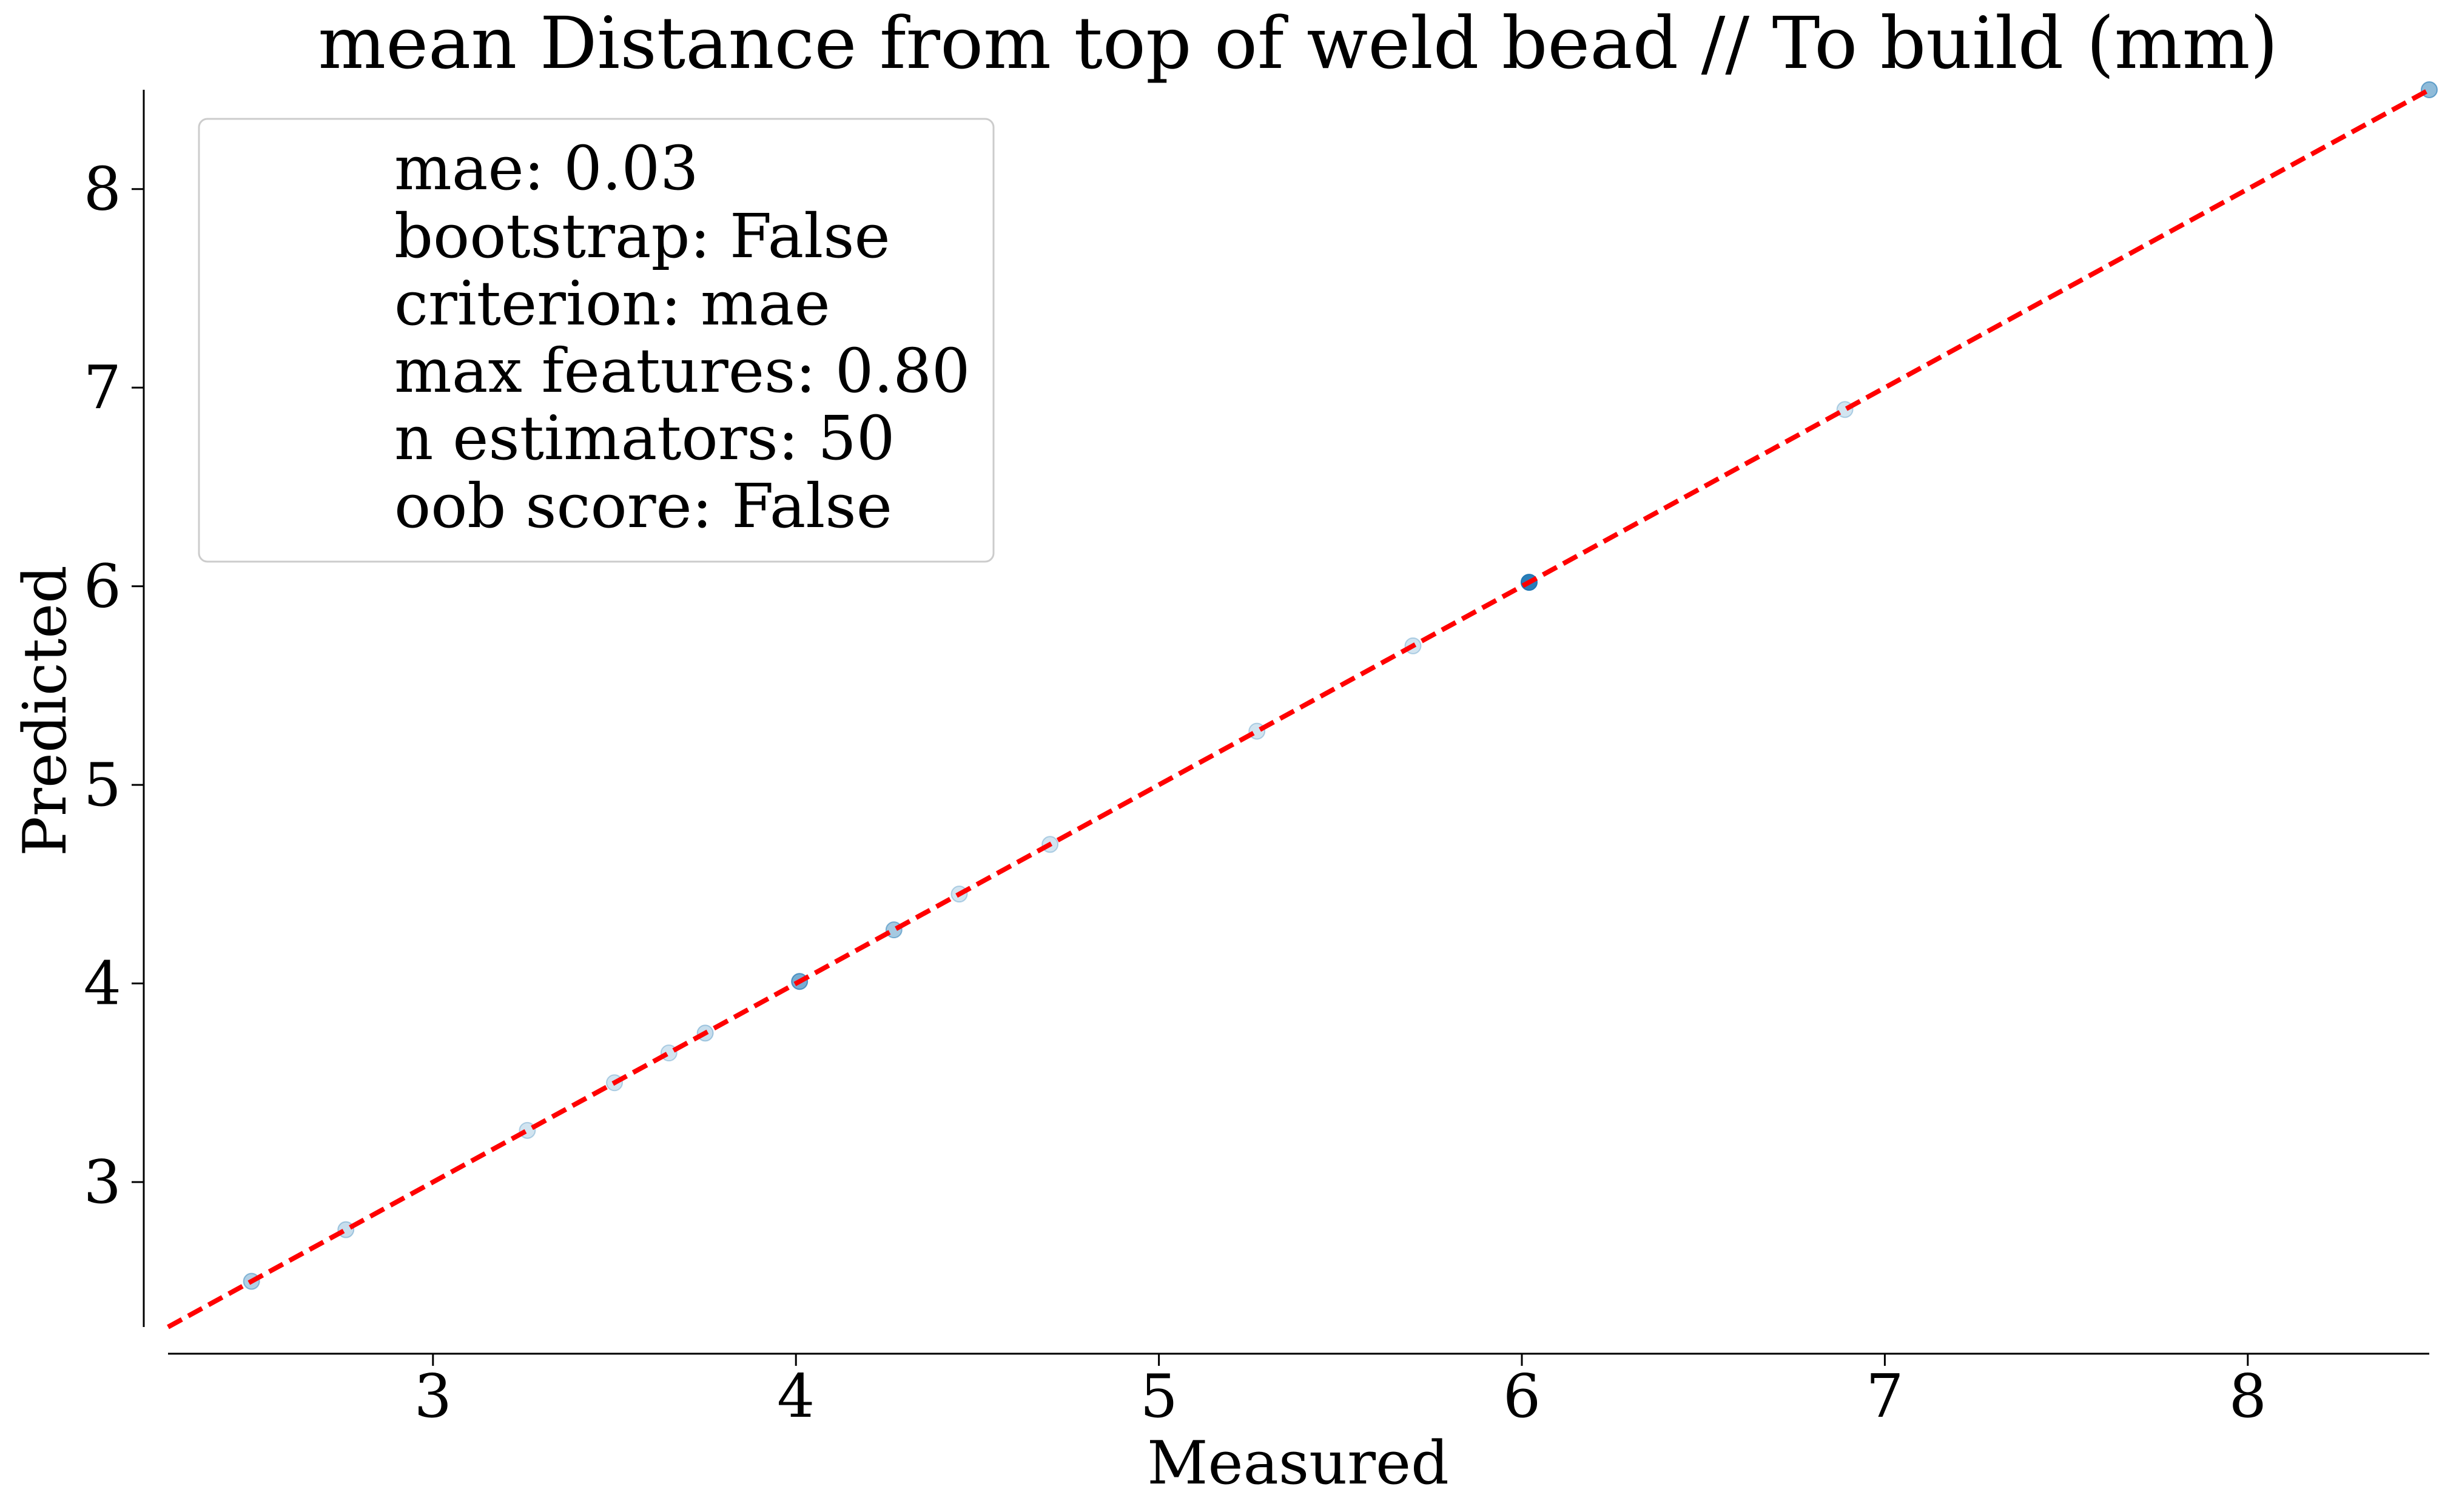  I want to click on legend-entry-bootstrap: bootstrap: False, so click(642, 236).